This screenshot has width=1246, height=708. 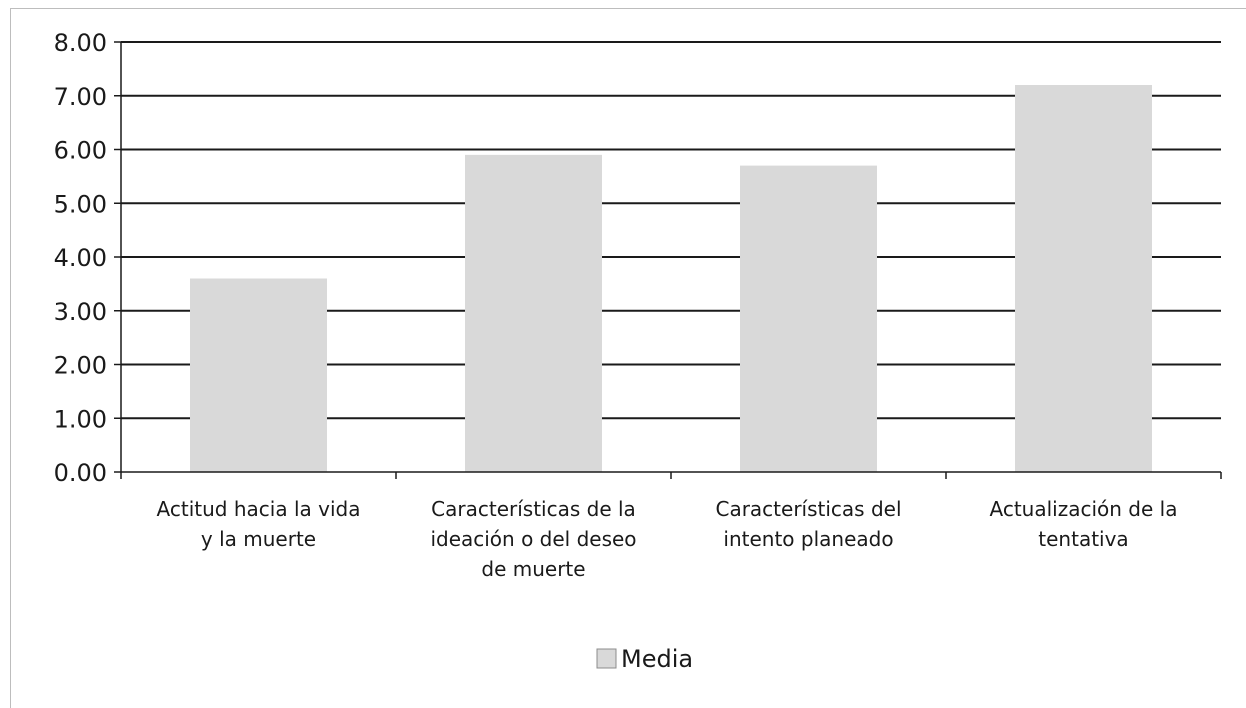 I want to click on legend-swatch, so click(x=606, y=658).